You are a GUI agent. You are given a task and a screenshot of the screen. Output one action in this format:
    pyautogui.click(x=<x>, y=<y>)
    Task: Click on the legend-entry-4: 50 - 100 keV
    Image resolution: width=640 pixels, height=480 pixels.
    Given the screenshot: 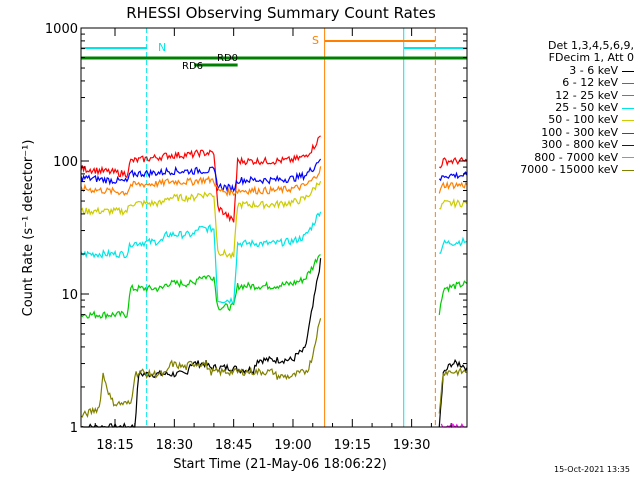 What is the action you would take?
    pyautogui.click(x=560, y=120)
    